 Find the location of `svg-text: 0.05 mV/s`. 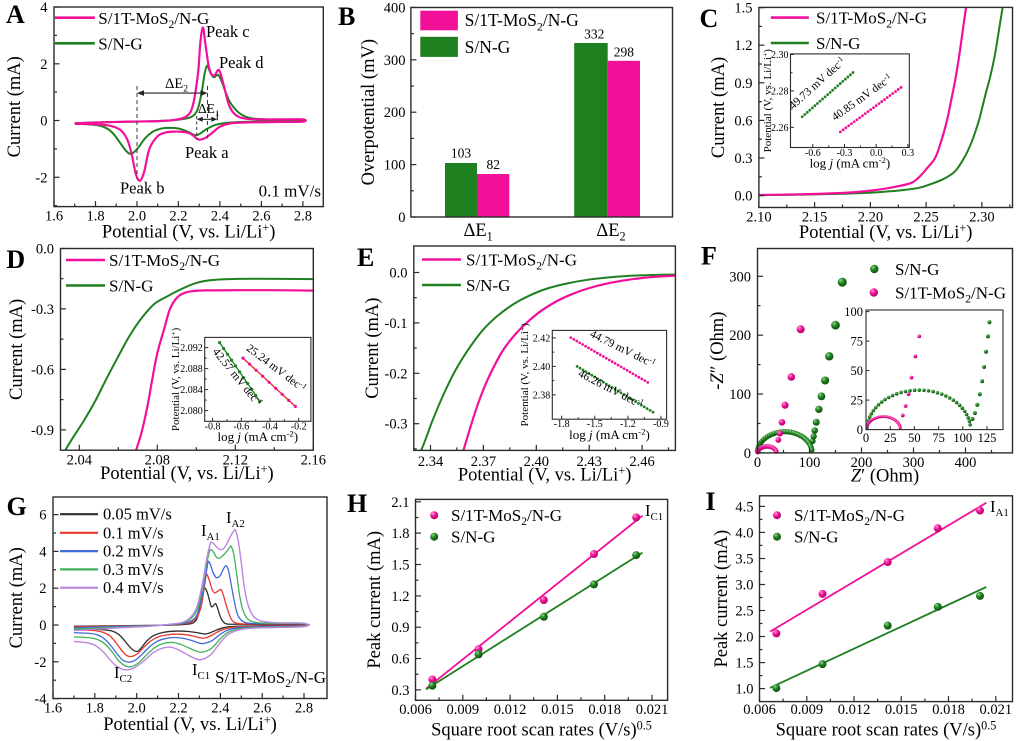

svg-text: 0.05 mV/s is located at coordinates (137, 514).